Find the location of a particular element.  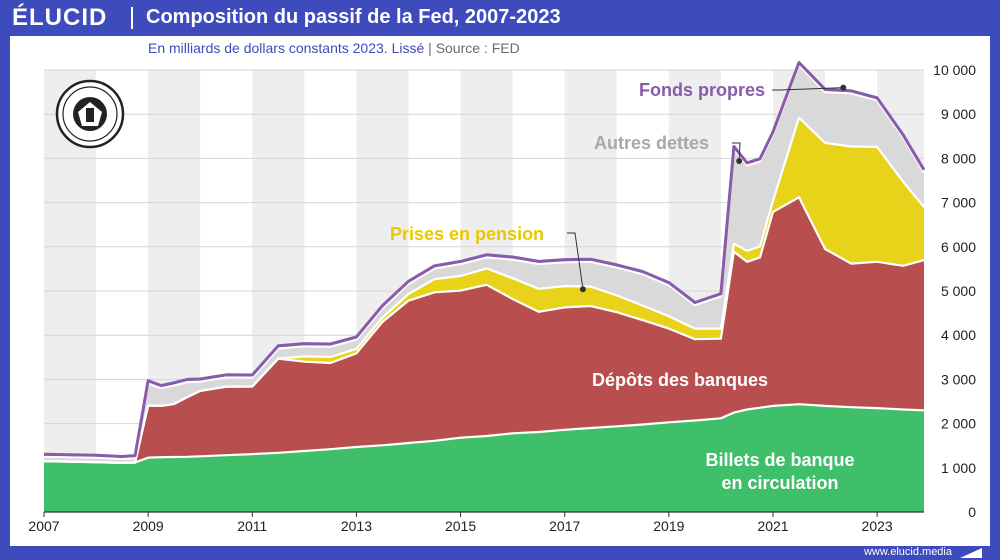

label-autres: Autres dettes is located at coordinates (651, 143).